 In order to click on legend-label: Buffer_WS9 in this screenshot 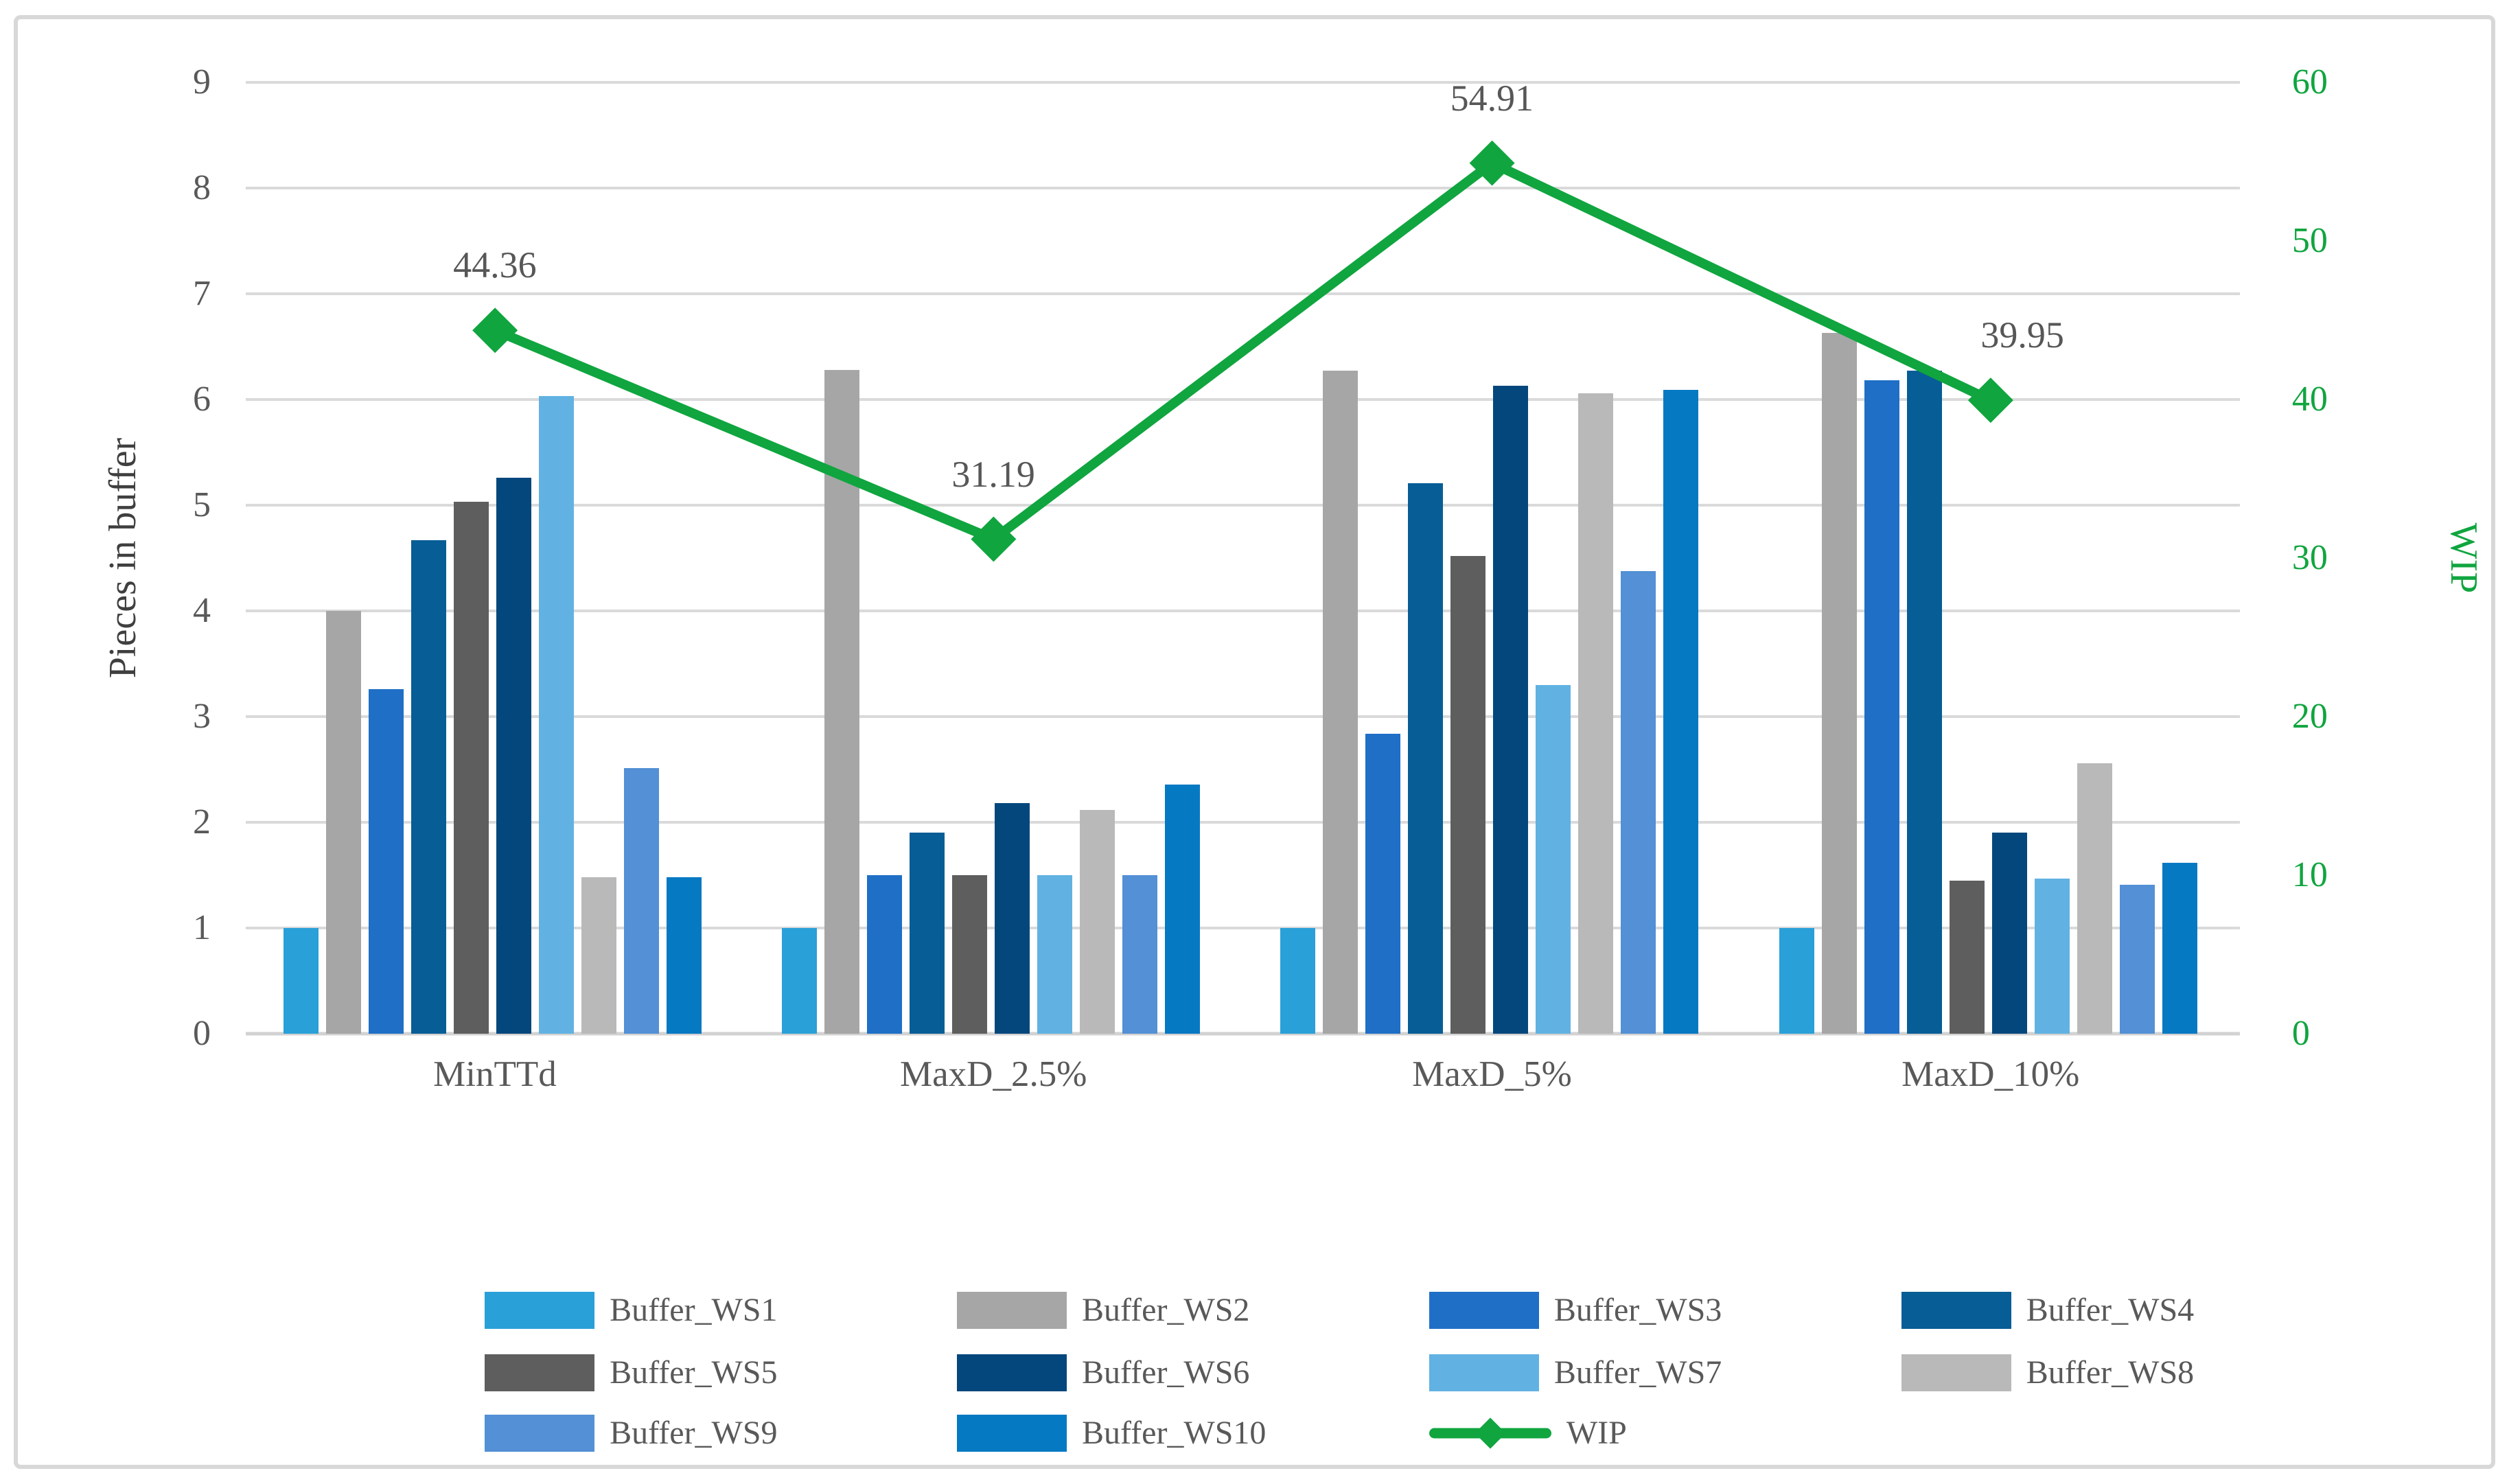, I will do `click(694, 1433)`.